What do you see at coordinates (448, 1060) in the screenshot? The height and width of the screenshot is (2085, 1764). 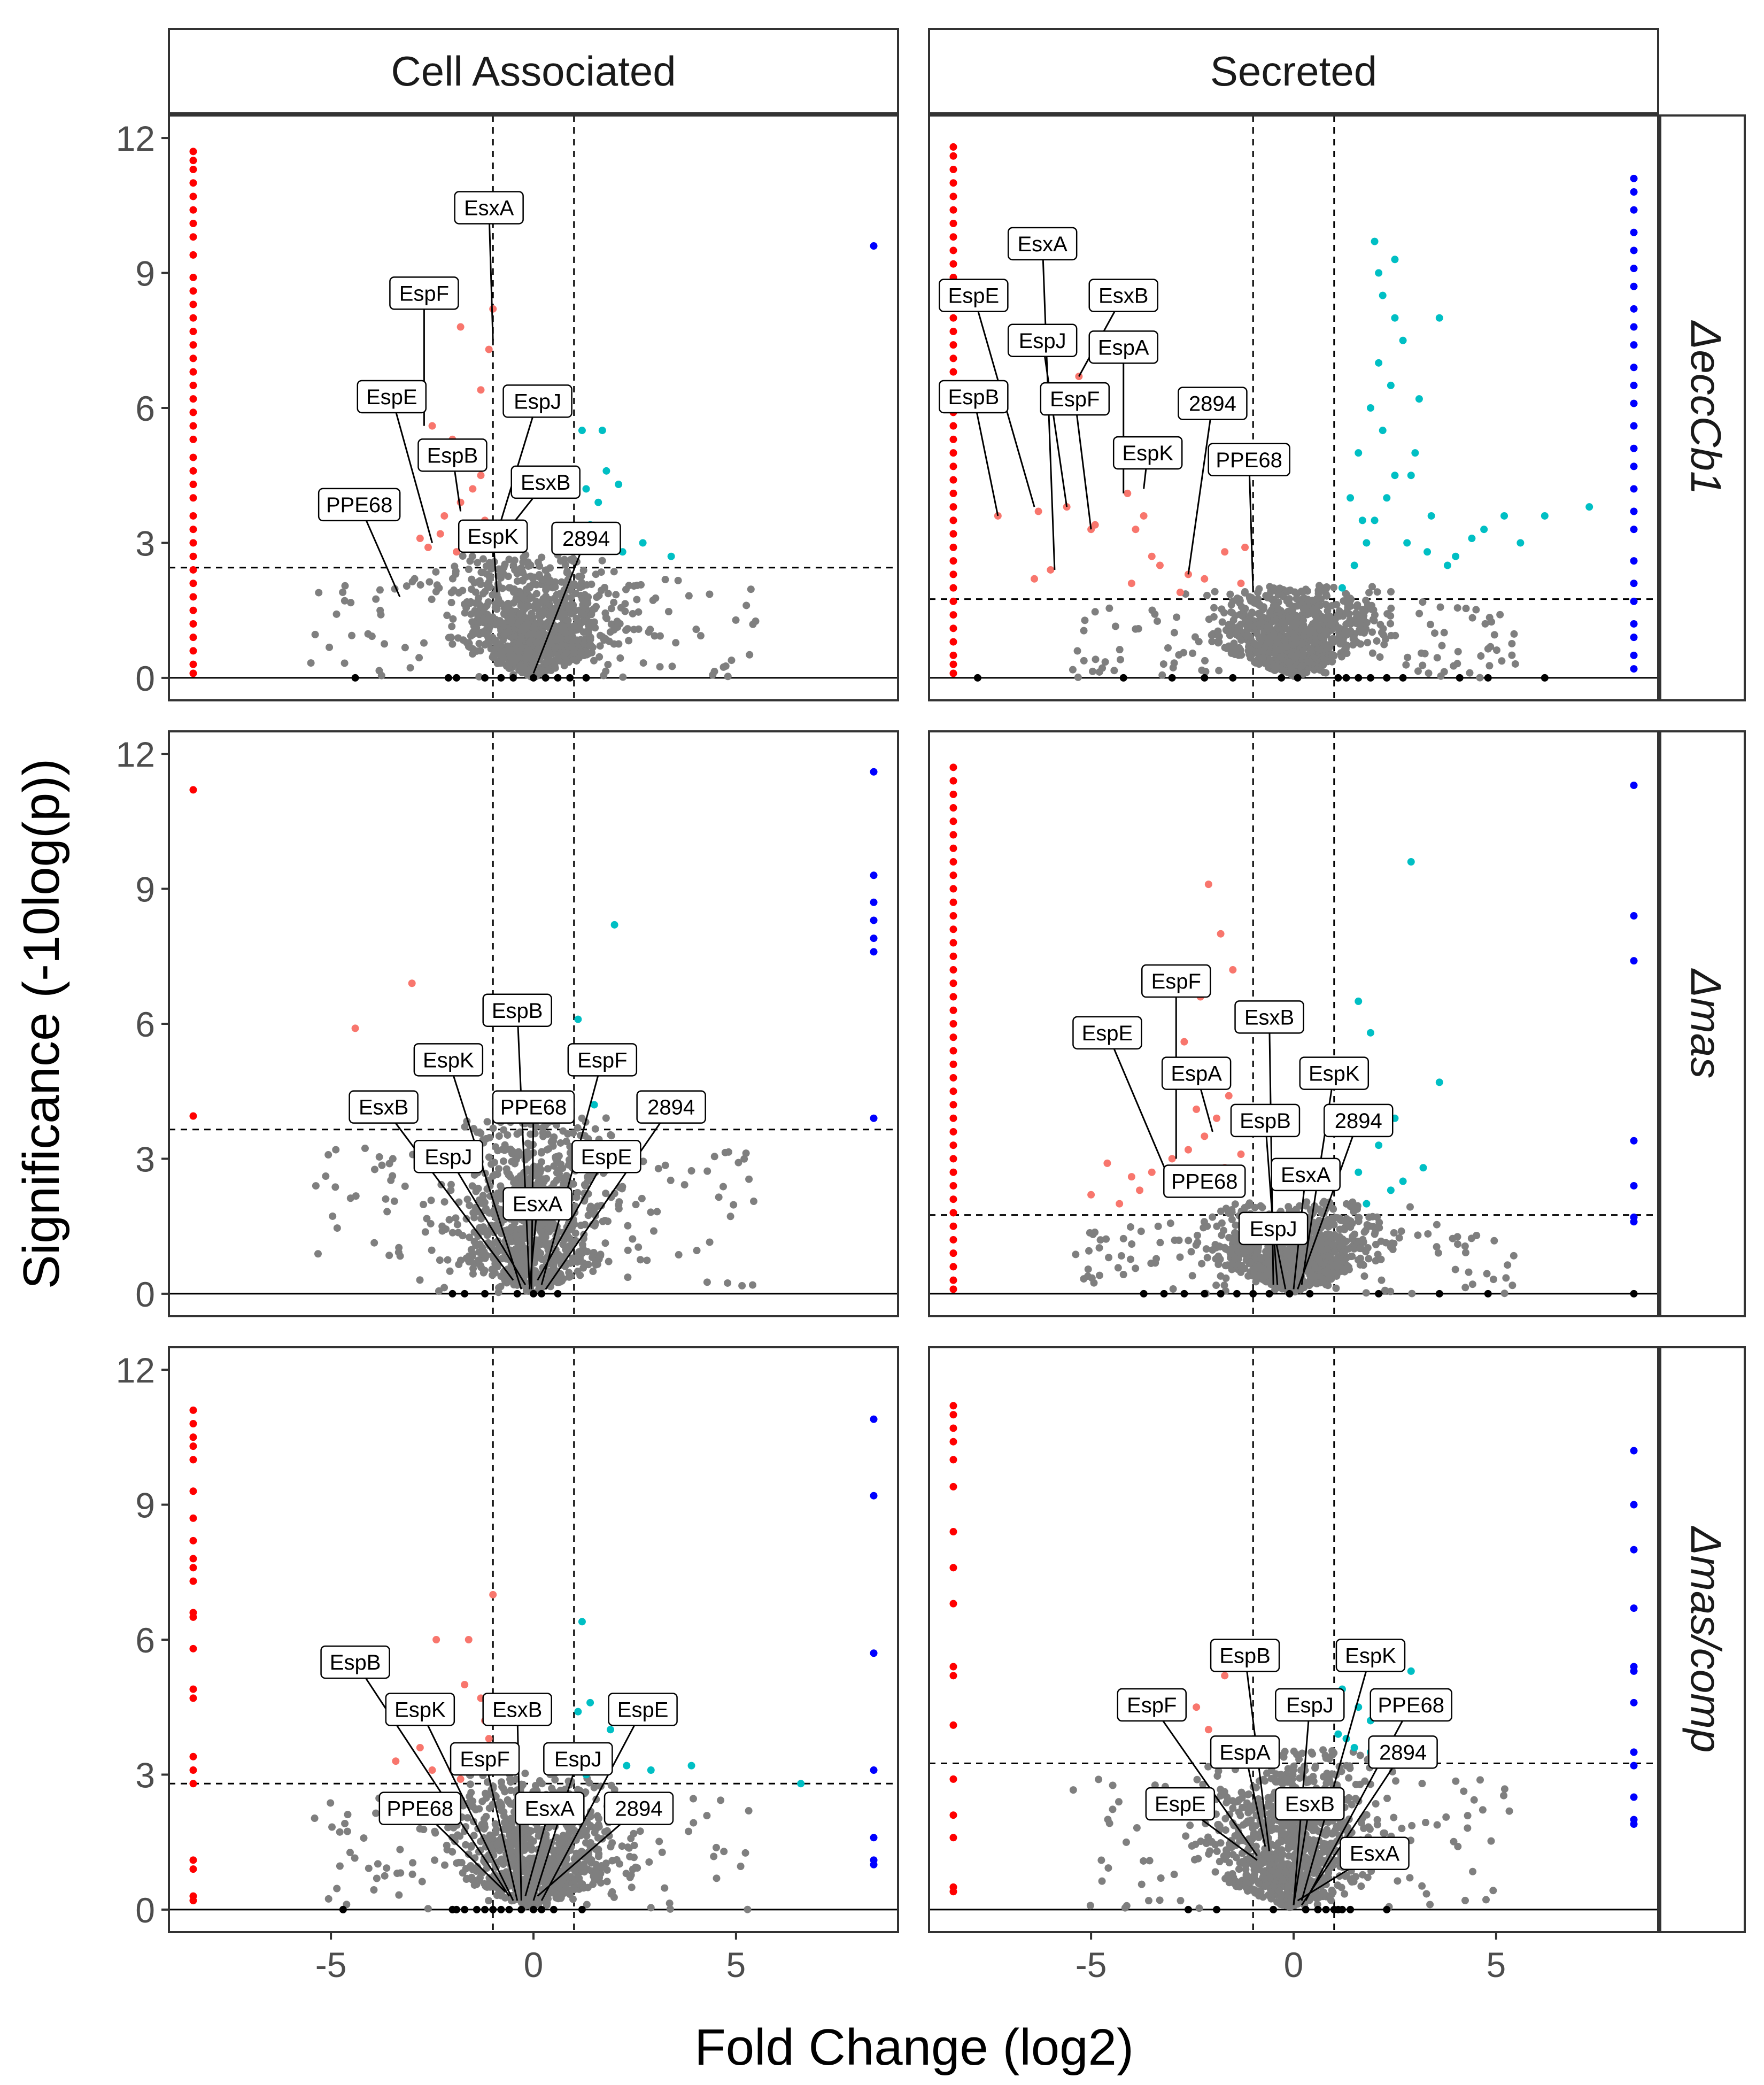 I see `annotation-label: EspK` at bounding box center [448, 1060].